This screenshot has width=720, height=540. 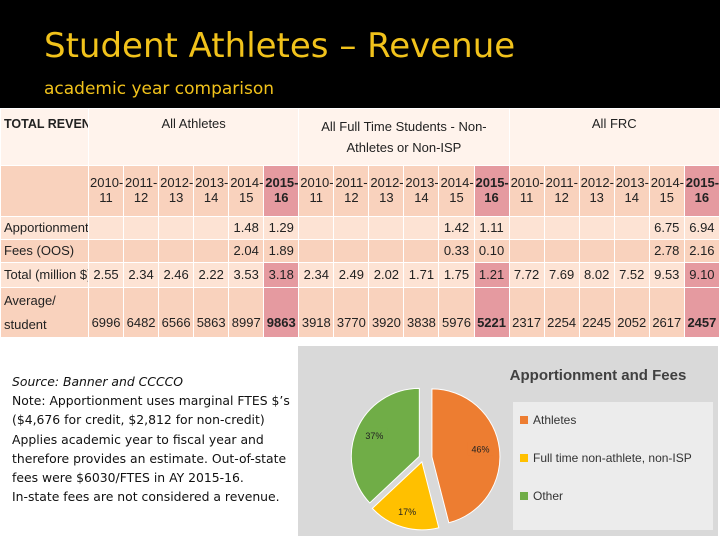 What do you see at coordinates (701, 312) in the screenshot?
I see `table-cell-highlight: 2457` at bounding box center [701, 312].